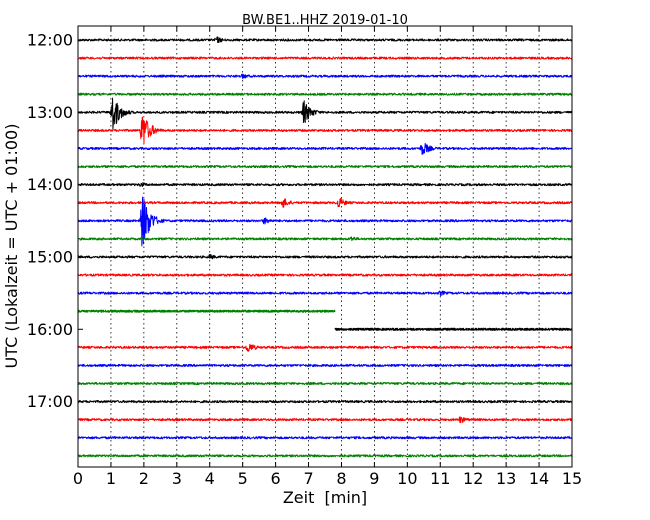 Image resolution: width=650 pixels, height=520 pixels. What do you see at coordinates (572, 478) in the screenshot?
I see `x-tick-label: 15` at bounding box center [572, 478].